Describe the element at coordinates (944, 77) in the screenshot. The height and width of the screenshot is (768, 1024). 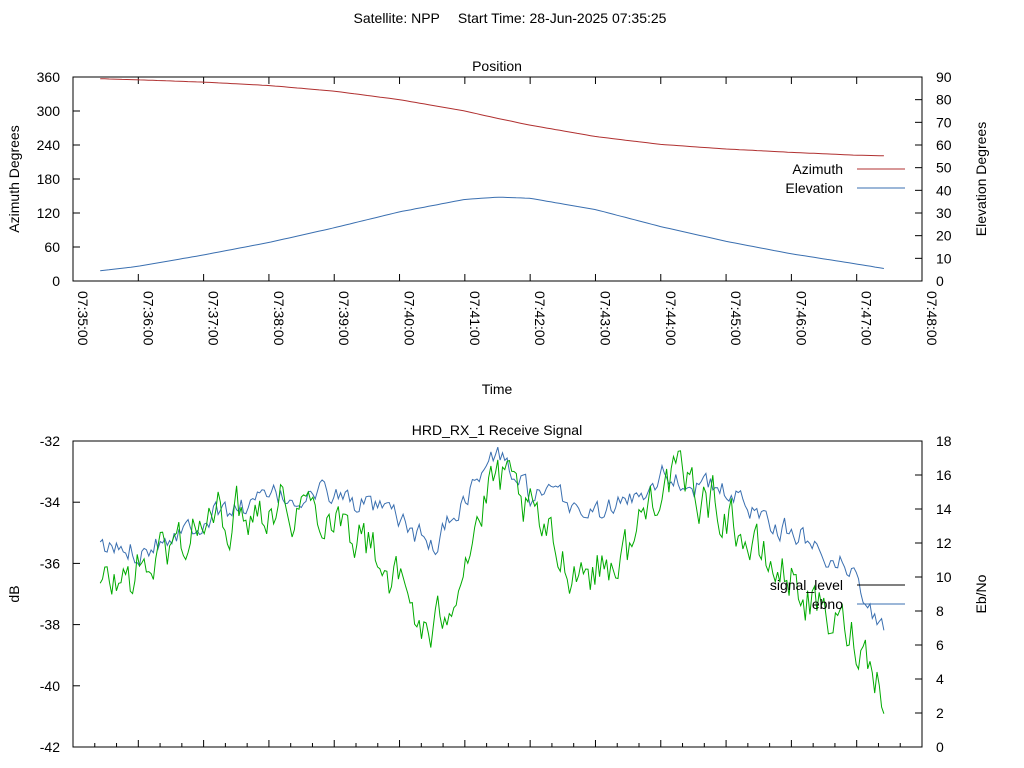
I see `position-right-tick-label: 90` at that location.